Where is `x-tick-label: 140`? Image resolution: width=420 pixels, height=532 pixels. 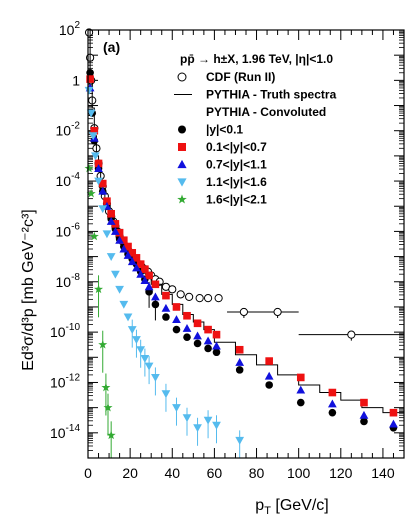
x-tick-label: 140 is located at coordinates (383, 473).